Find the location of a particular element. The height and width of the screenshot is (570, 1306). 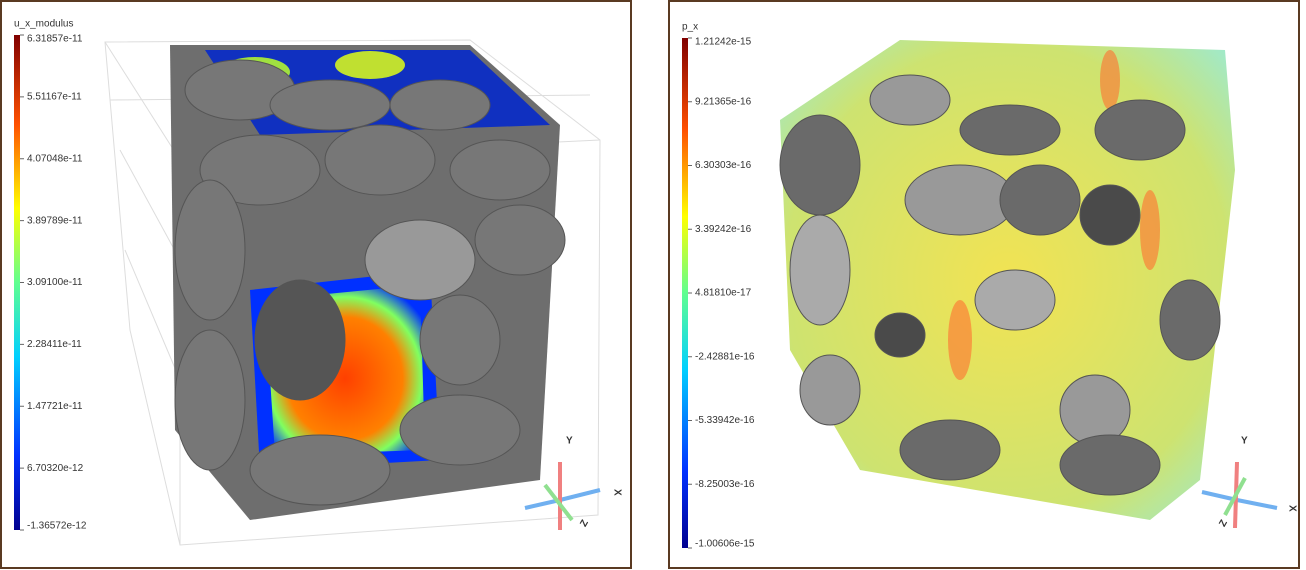

colorbar-label: -1.36572e-12 is located at coordinates (57, 526).